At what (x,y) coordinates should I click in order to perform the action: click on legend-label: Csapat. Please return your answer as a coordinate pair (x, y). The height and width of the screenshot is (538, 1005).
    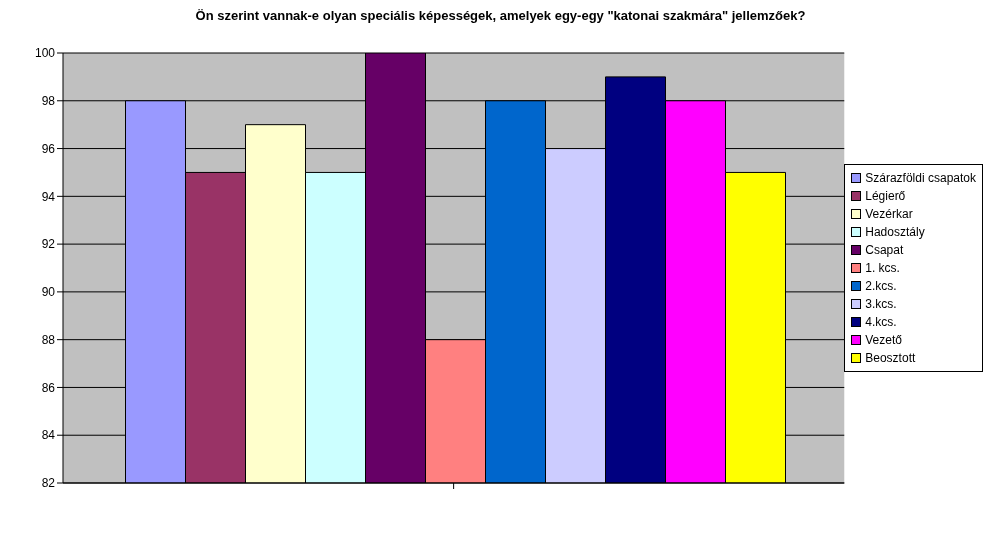
    Looking at the image, I should click on (884, 250).